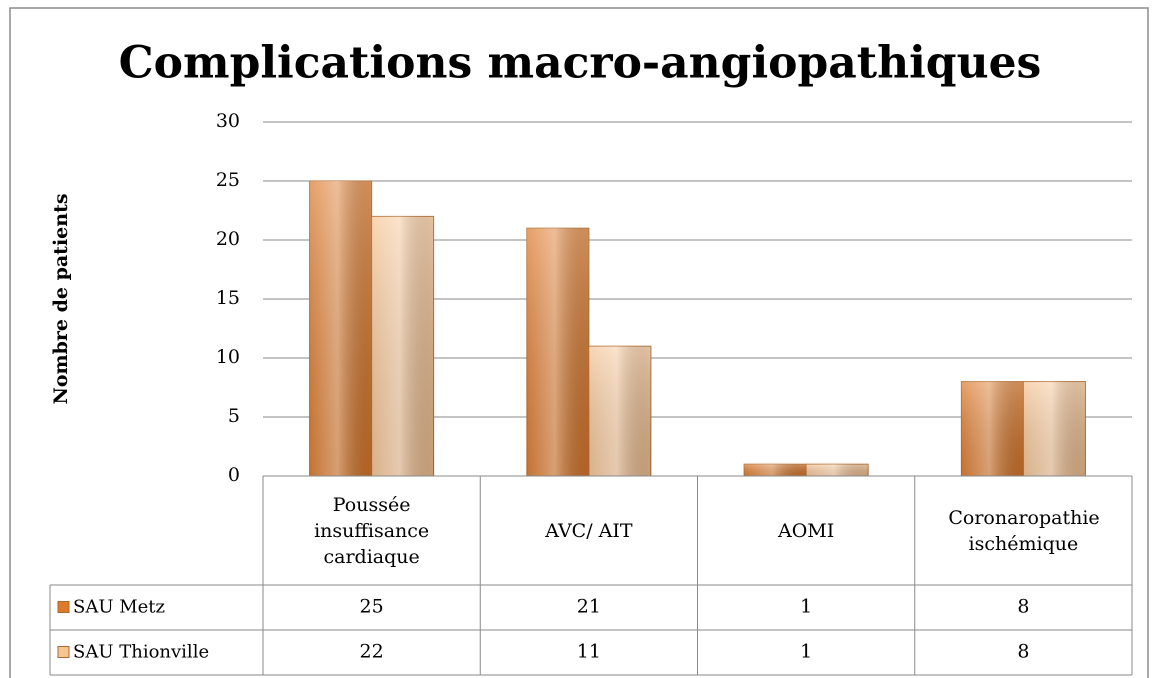 This screenshot has width=1152, height=678. Describe the element at coordinates (228, 239) in the screenshot. I see `y-tick-label: 20` at that location.